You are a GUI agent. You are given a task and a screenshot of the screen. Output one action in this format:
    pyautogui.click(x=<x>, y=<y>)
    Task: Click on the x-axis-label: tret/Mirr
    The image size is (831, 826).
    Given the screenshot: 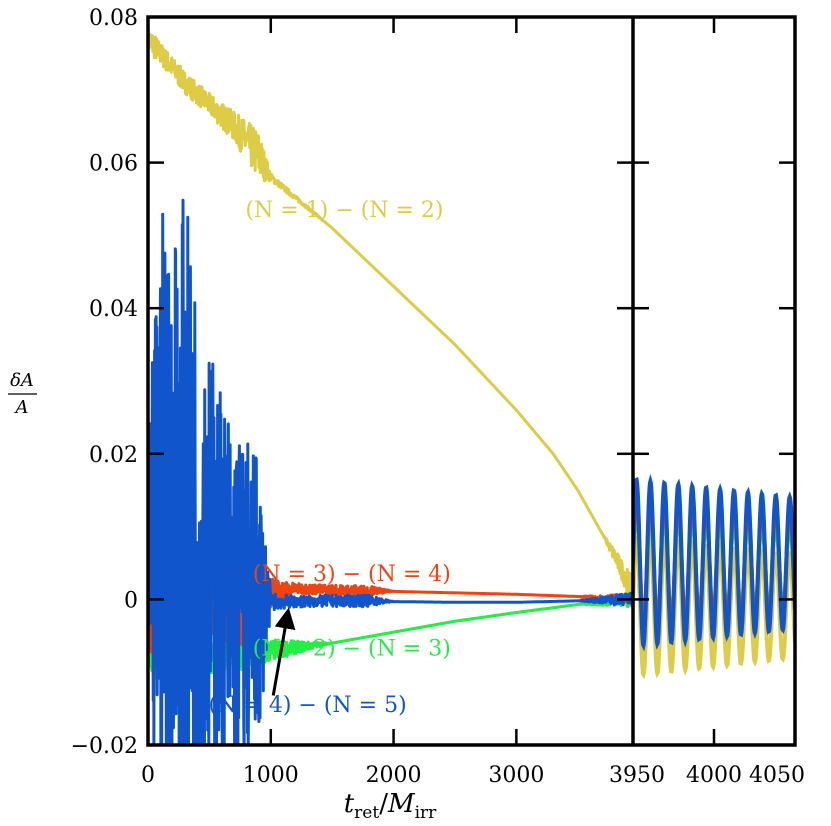 What is the action you would take?
    pyautogui.click(x=390, y=806)
    